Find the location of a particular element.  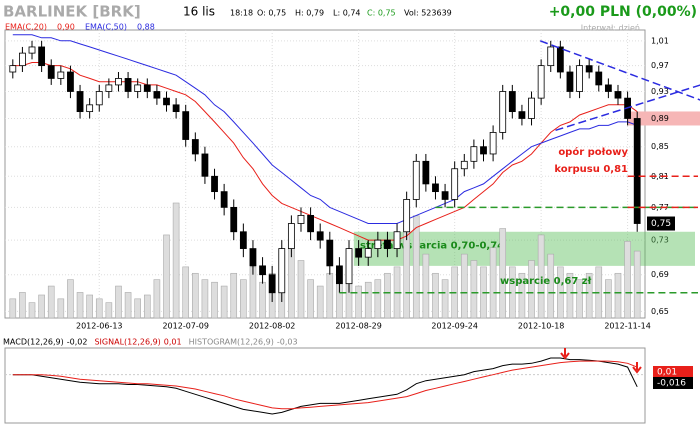

annotation: korpusu 0,81 is located at coordinates (591, 169).